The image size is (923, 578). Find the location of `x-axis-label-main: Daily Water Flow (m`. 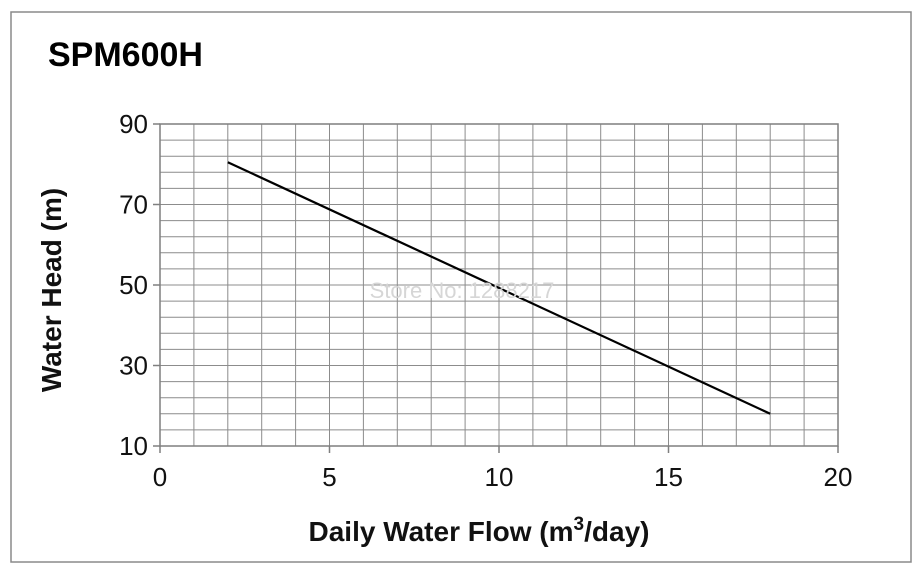

x-axis-label-main: Daily Water Flow (m is located at coordinates (441, 531).